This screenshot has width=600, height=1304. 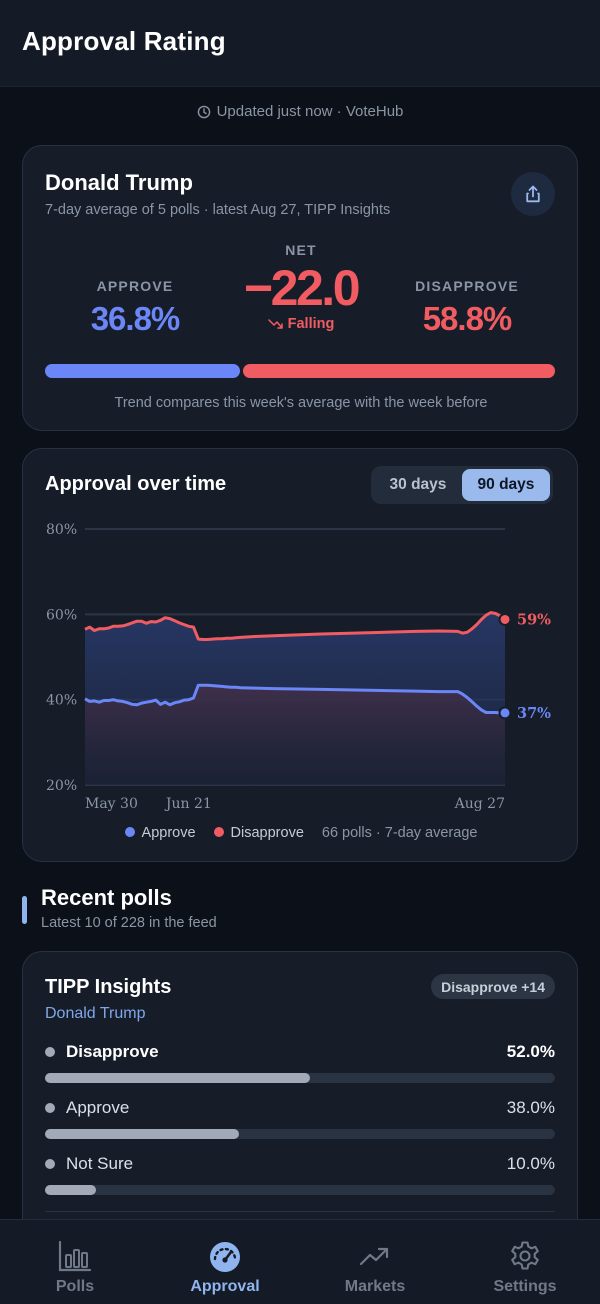 I want to click on disapprove-series-line, so click(x=295, y=626).